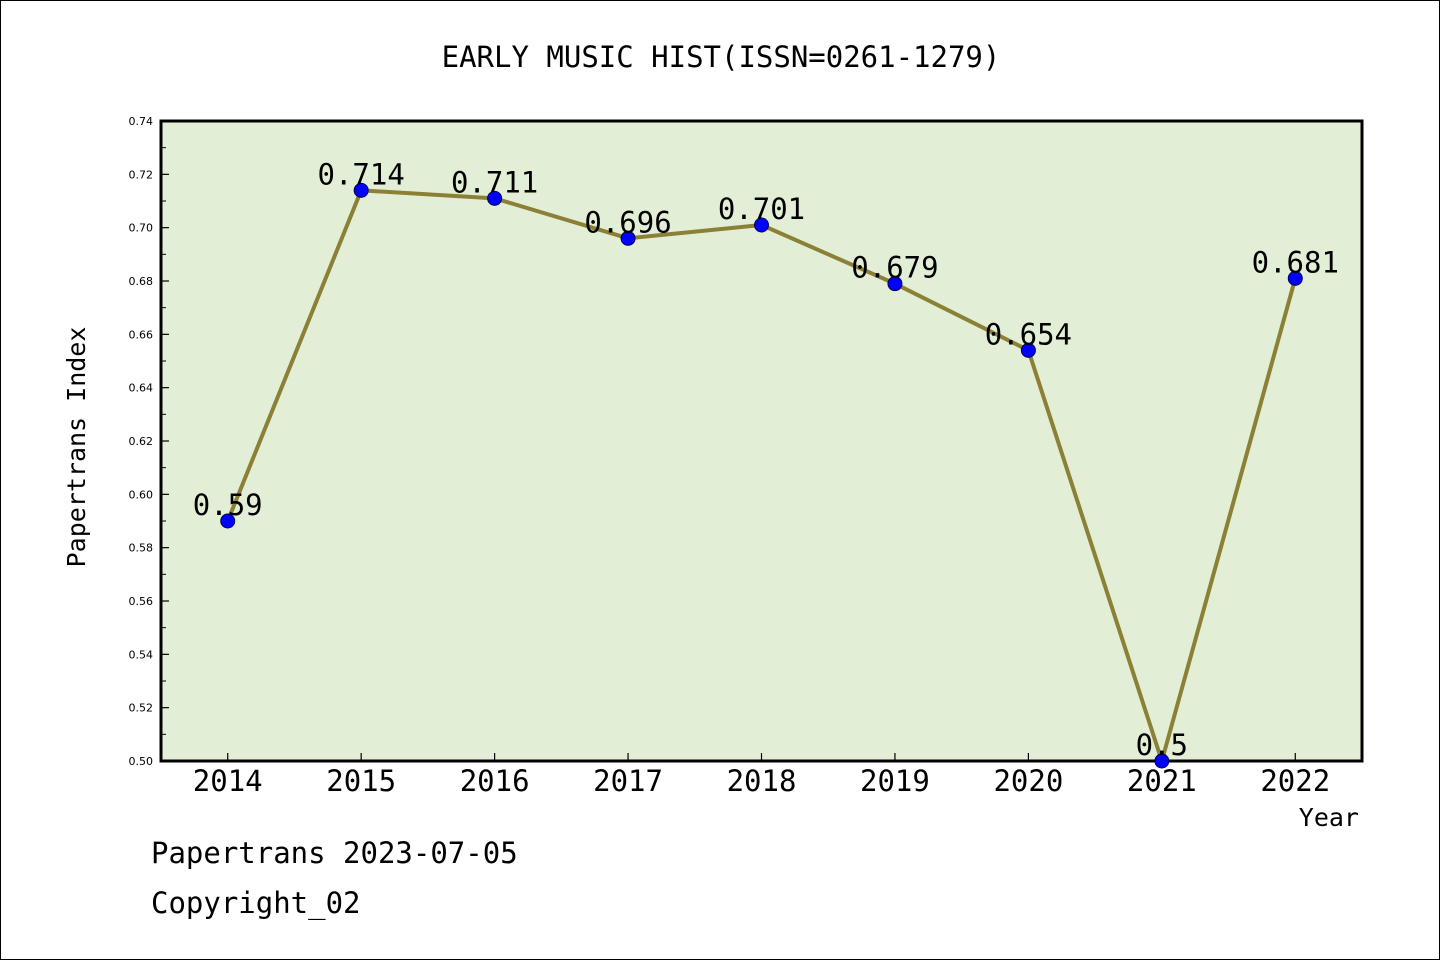 Image resolution: width=1440 pixels, height=960 pixels. I want to click on y-tick-label: 0.72, so click(141, 174).